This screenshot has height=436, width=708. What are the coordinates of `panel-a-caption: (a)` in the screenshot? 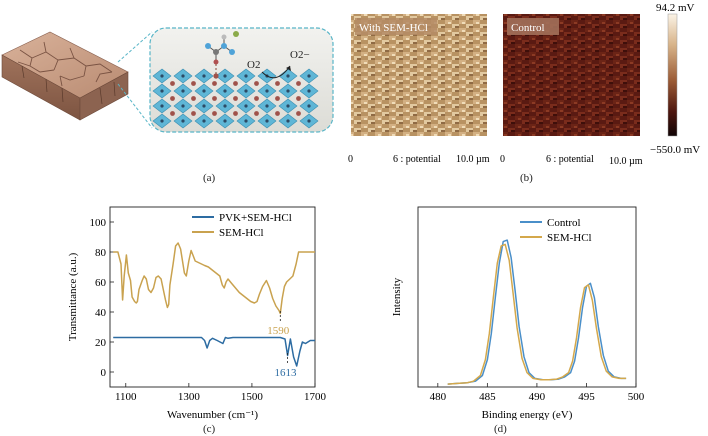 It's located at (209, 178).